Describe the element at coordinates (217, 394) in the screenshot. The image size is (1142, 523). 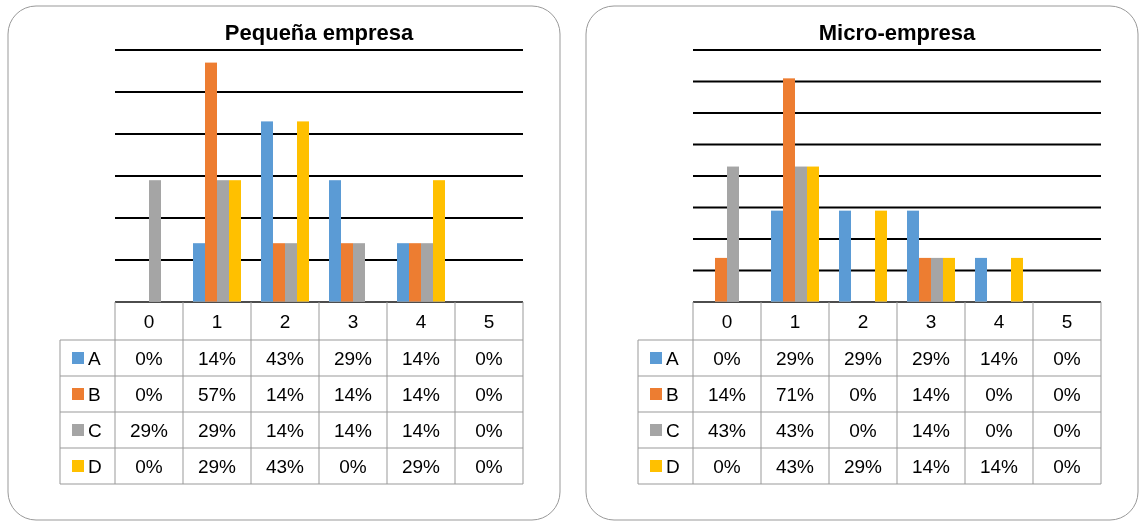
I see `data-label: 57%` at that location.